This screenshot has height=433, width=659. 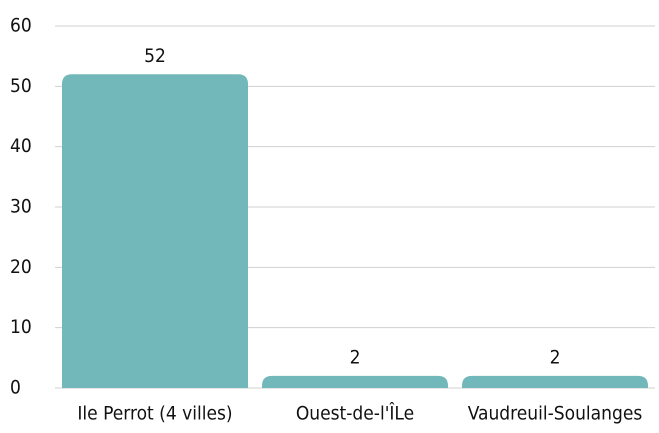 I want to click on y-tick-label: 60, so click(x=21, y=26).